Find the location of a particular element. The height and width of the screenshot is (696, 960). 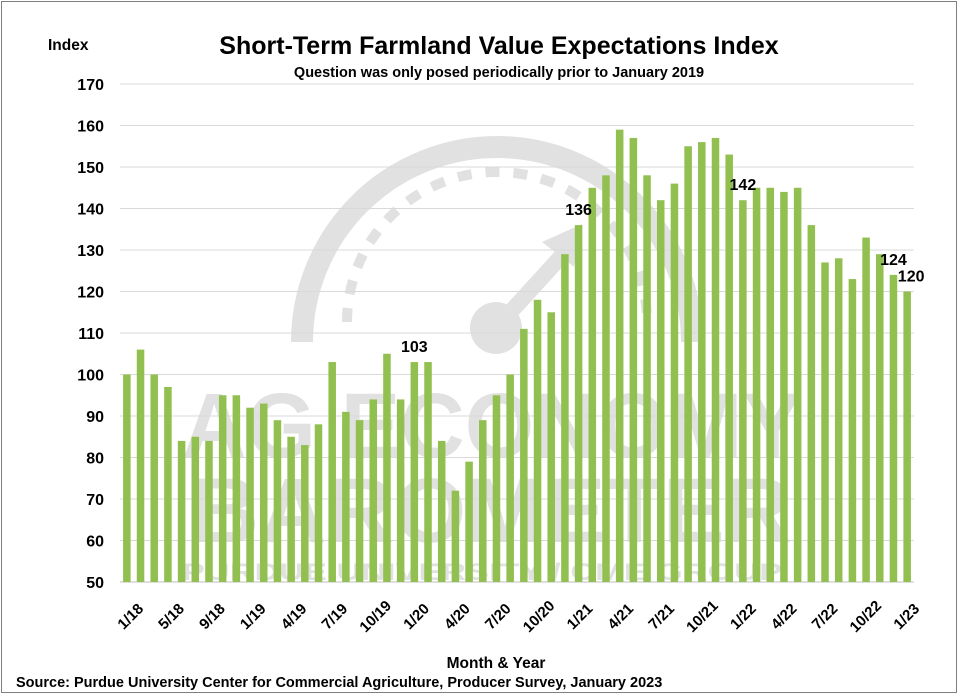

y-tick-label: 120 is located at coordinates (90, 293).